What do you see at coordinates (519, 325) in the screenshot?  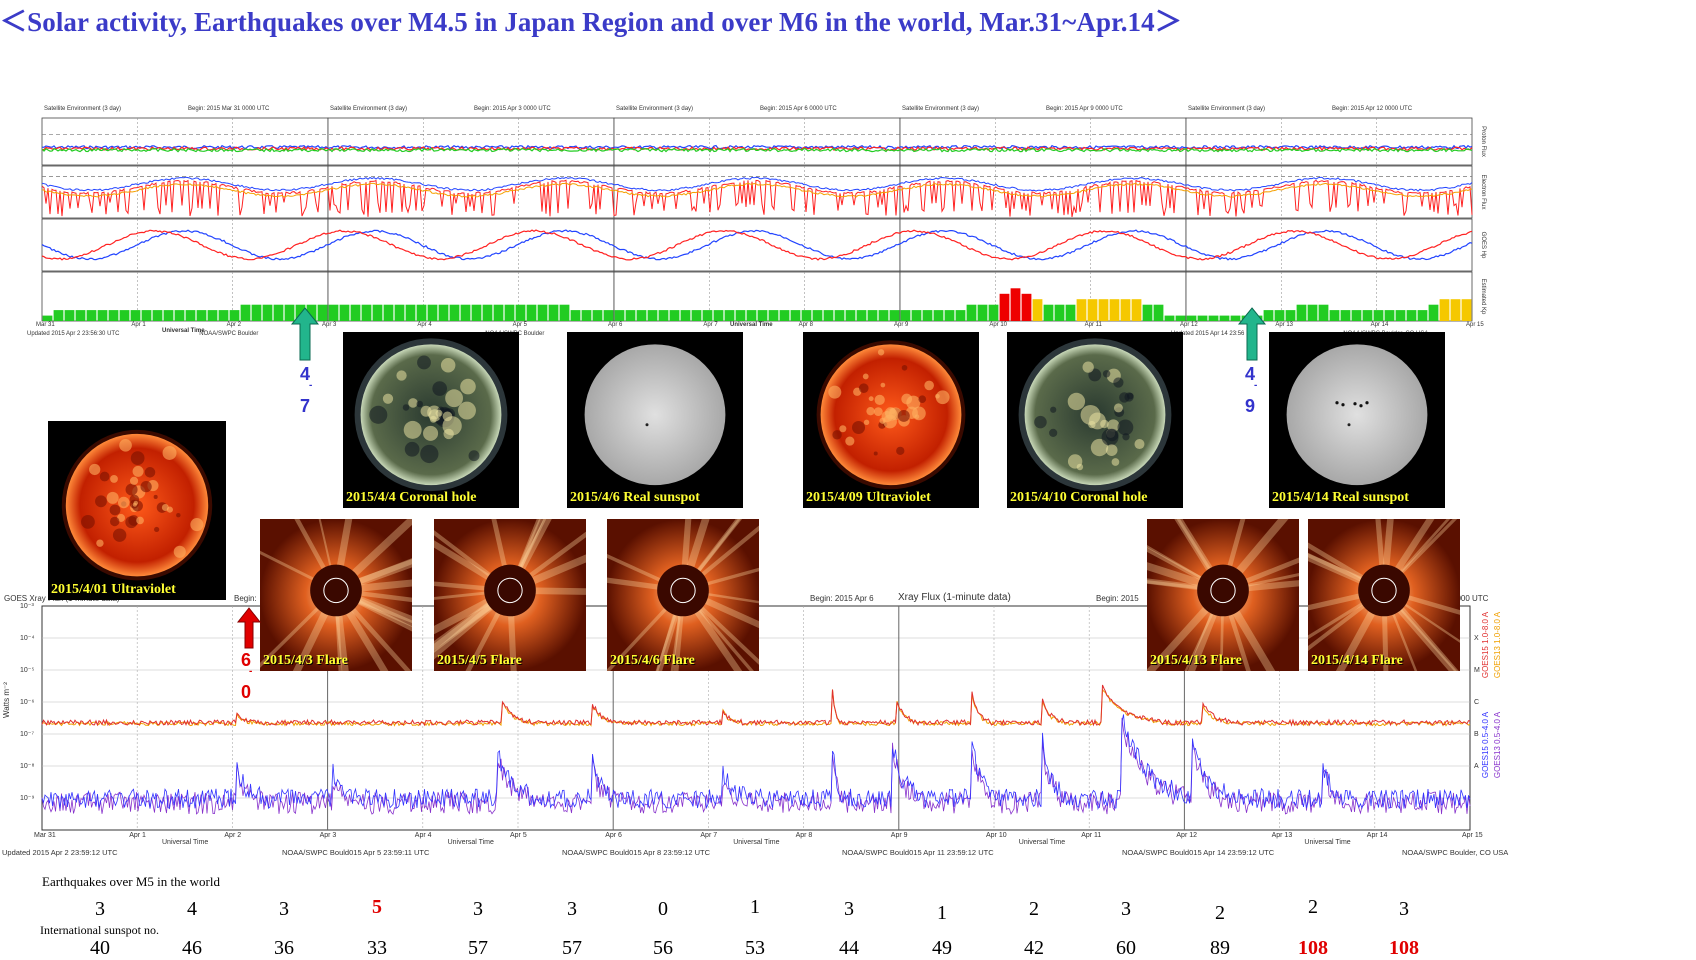 I see `satellite-date-tick: Apr 5` at bounding box center [519, 325].